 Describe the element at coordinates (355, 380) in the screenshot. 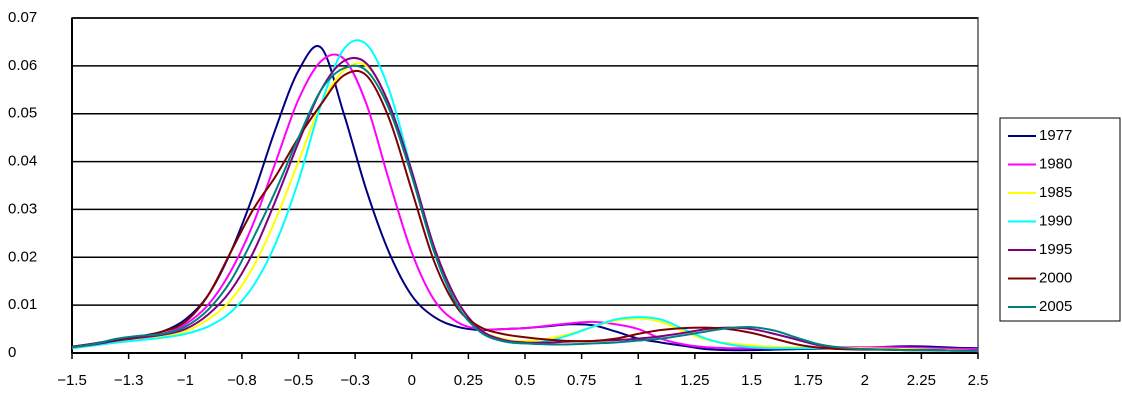

I see `x-tick-label: −0.3` at that location.